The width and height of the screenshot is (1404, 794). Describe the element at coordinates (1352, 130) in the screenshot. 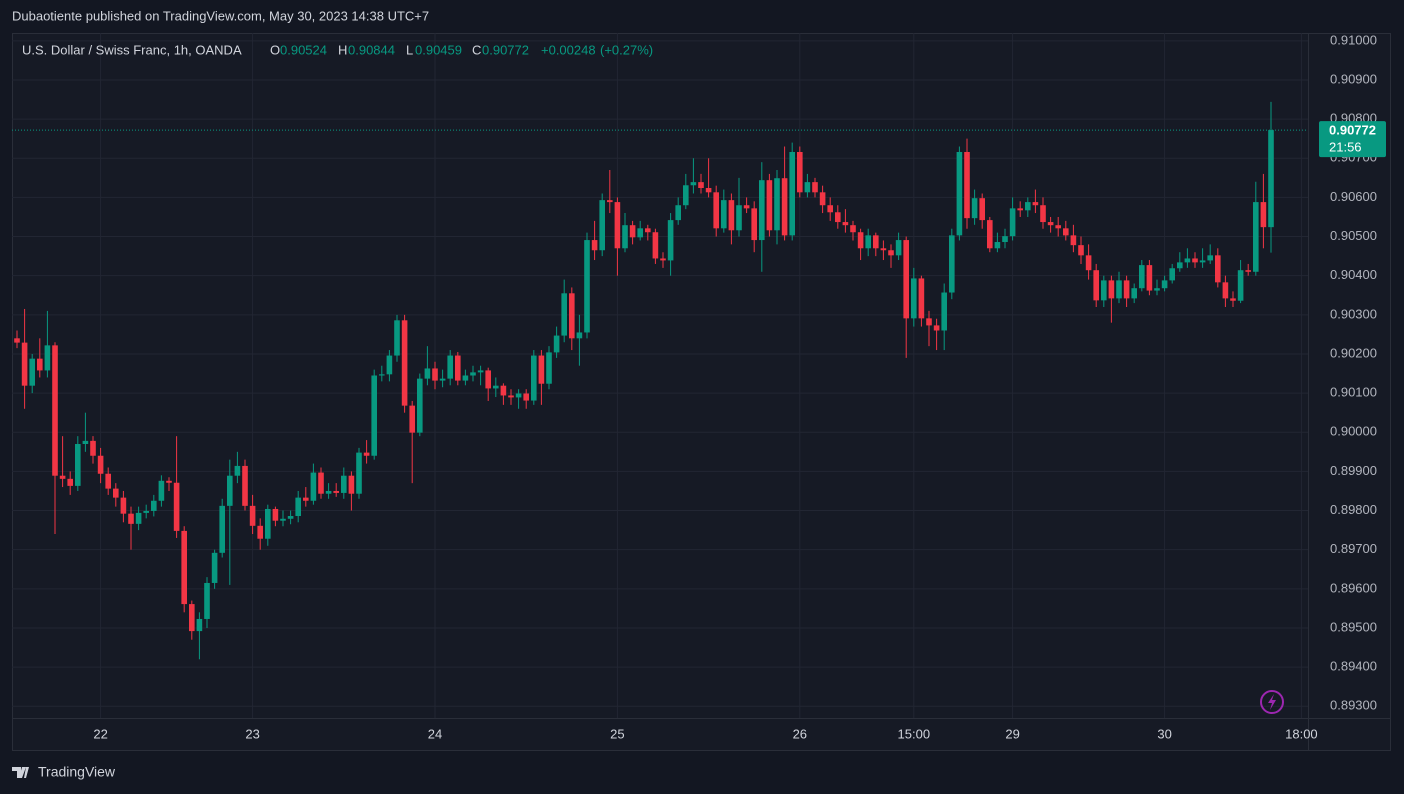

I see `last-price-label: 0.90772` at that location.